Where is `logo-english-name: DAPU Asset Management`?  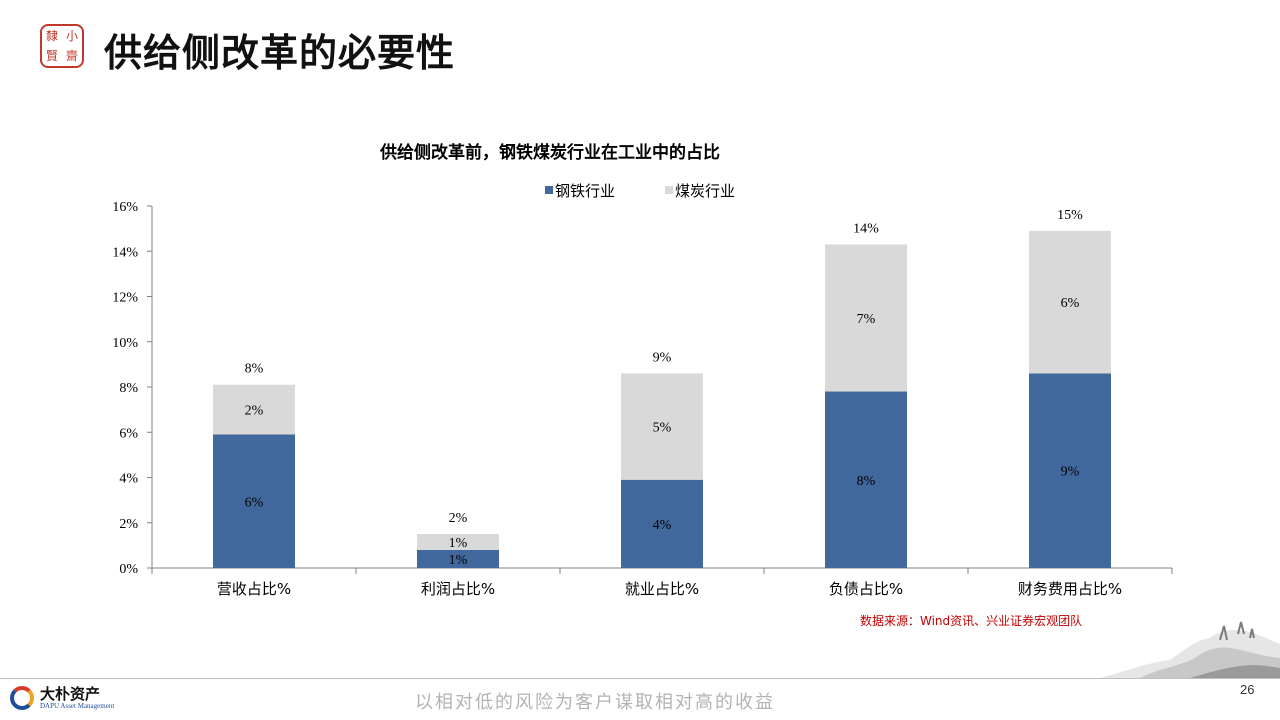
logo-english-name: DAPU Asset Management is located at coordinates (77, 705).